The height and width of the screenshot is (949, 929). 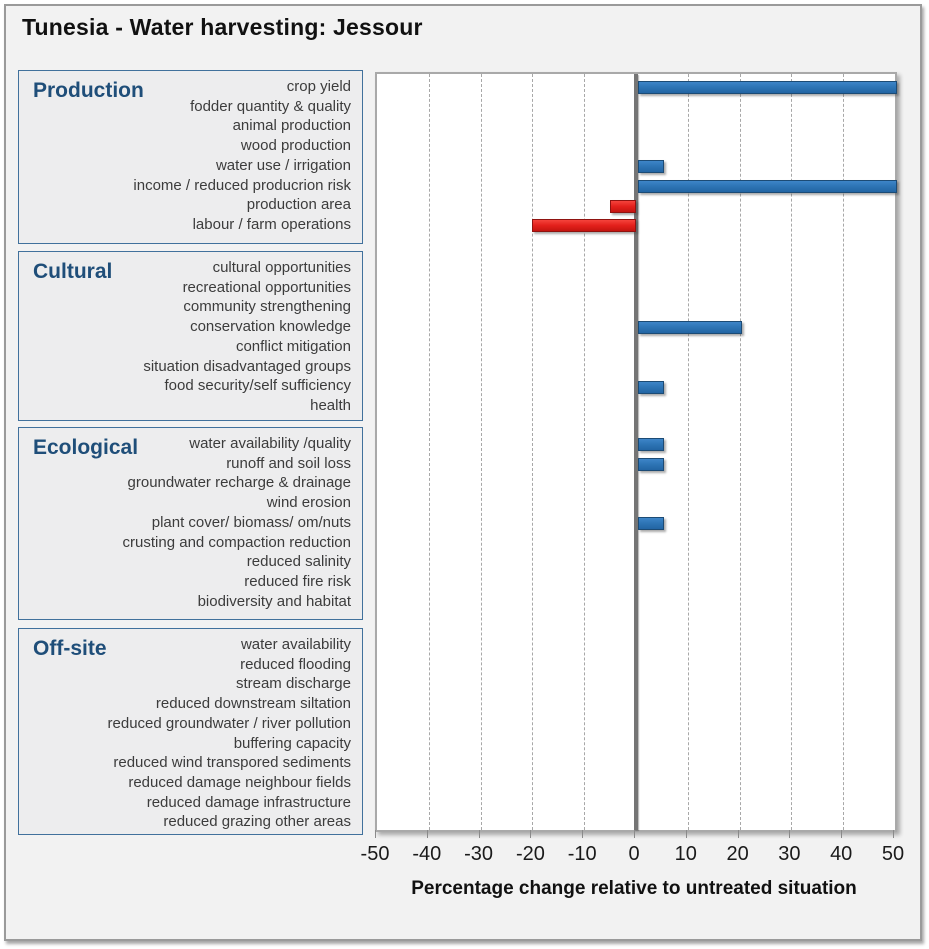 What do you see at coordinates (651, 387) in the screenshot?
I see `bar-food-security-self-sufficiency` at bounding box center [651, 387].